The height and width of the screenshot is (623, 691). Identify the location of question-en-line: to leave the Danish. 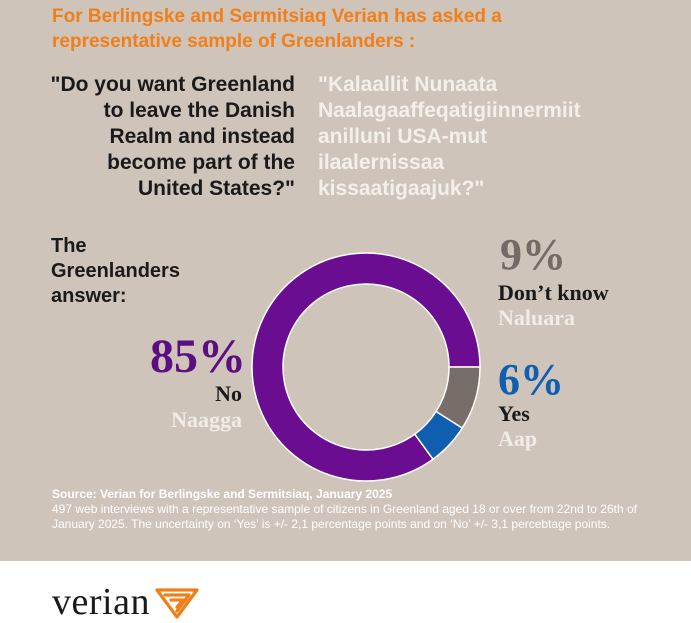
(199, 110).